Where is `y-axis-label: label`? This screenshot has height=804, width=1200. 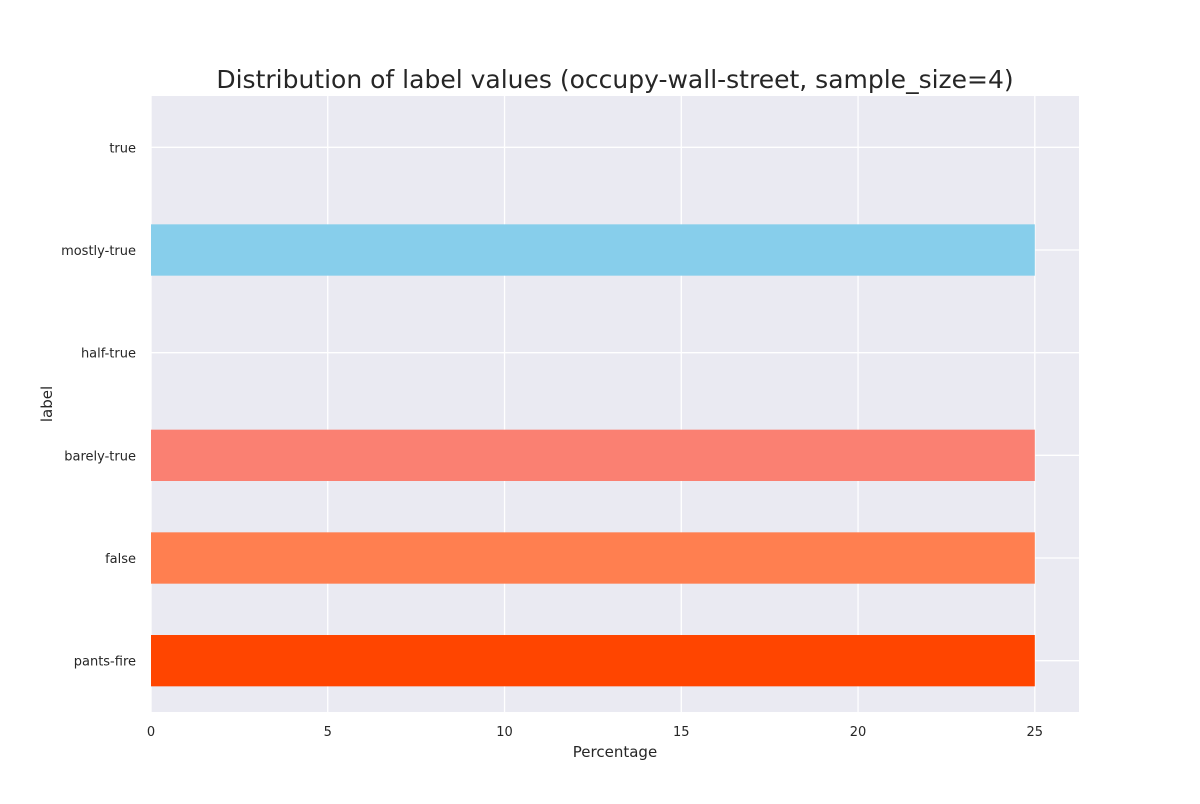
y-axis-label: label is located at coordinates (47, 404).